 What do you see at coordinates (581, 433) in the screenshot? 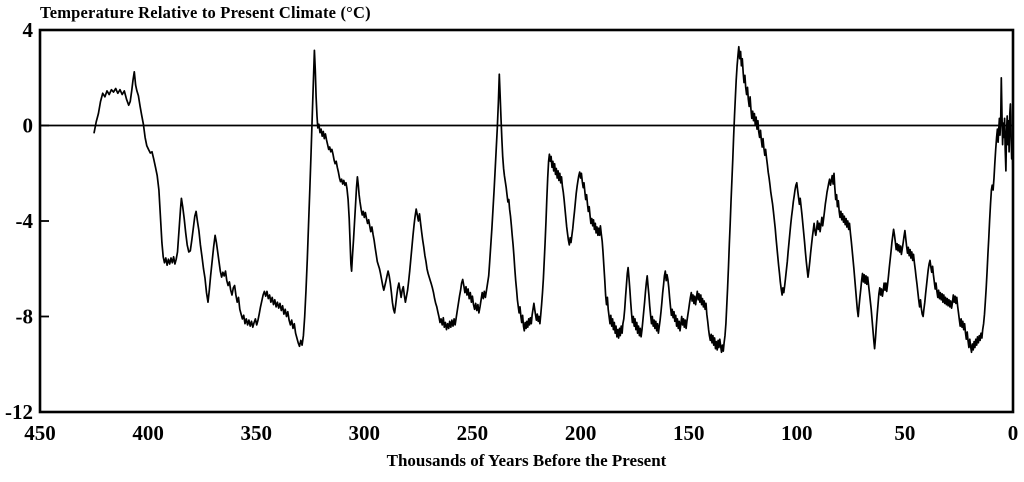
I see `x-axis-tick-label: 200` at bounding box center [581, 433].